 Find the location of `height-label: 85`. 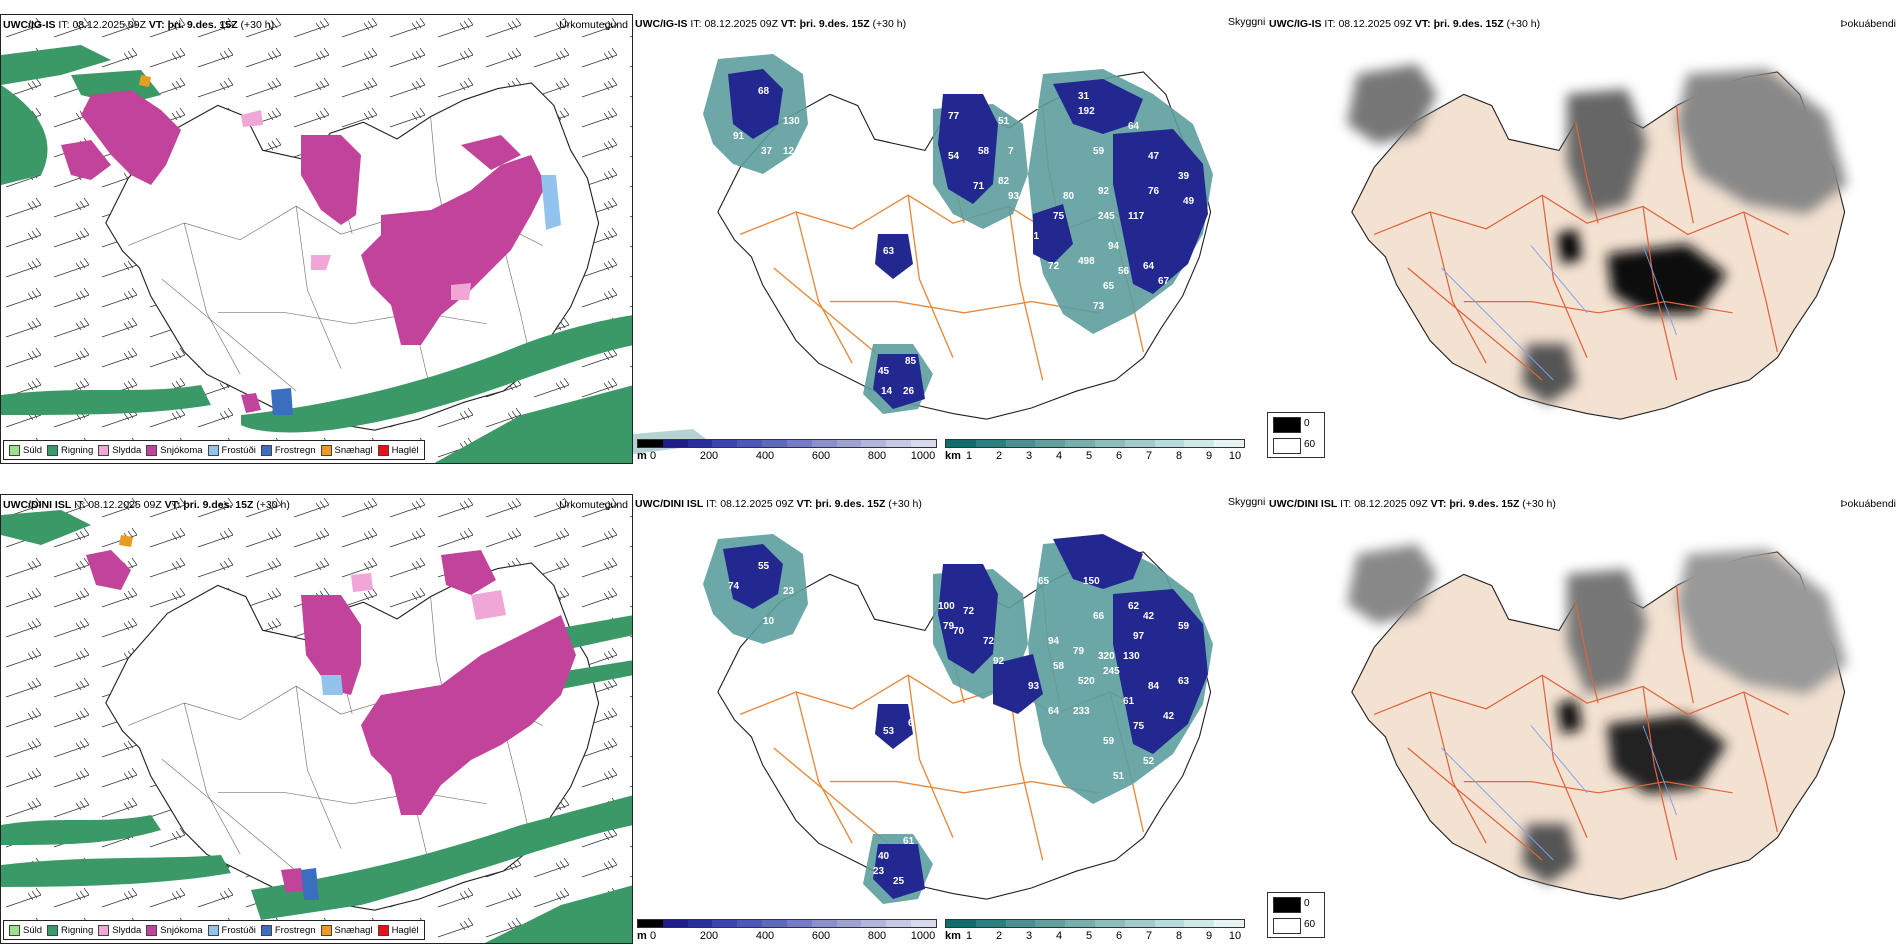

height-label: 85 is located at coordinates (911, 361).